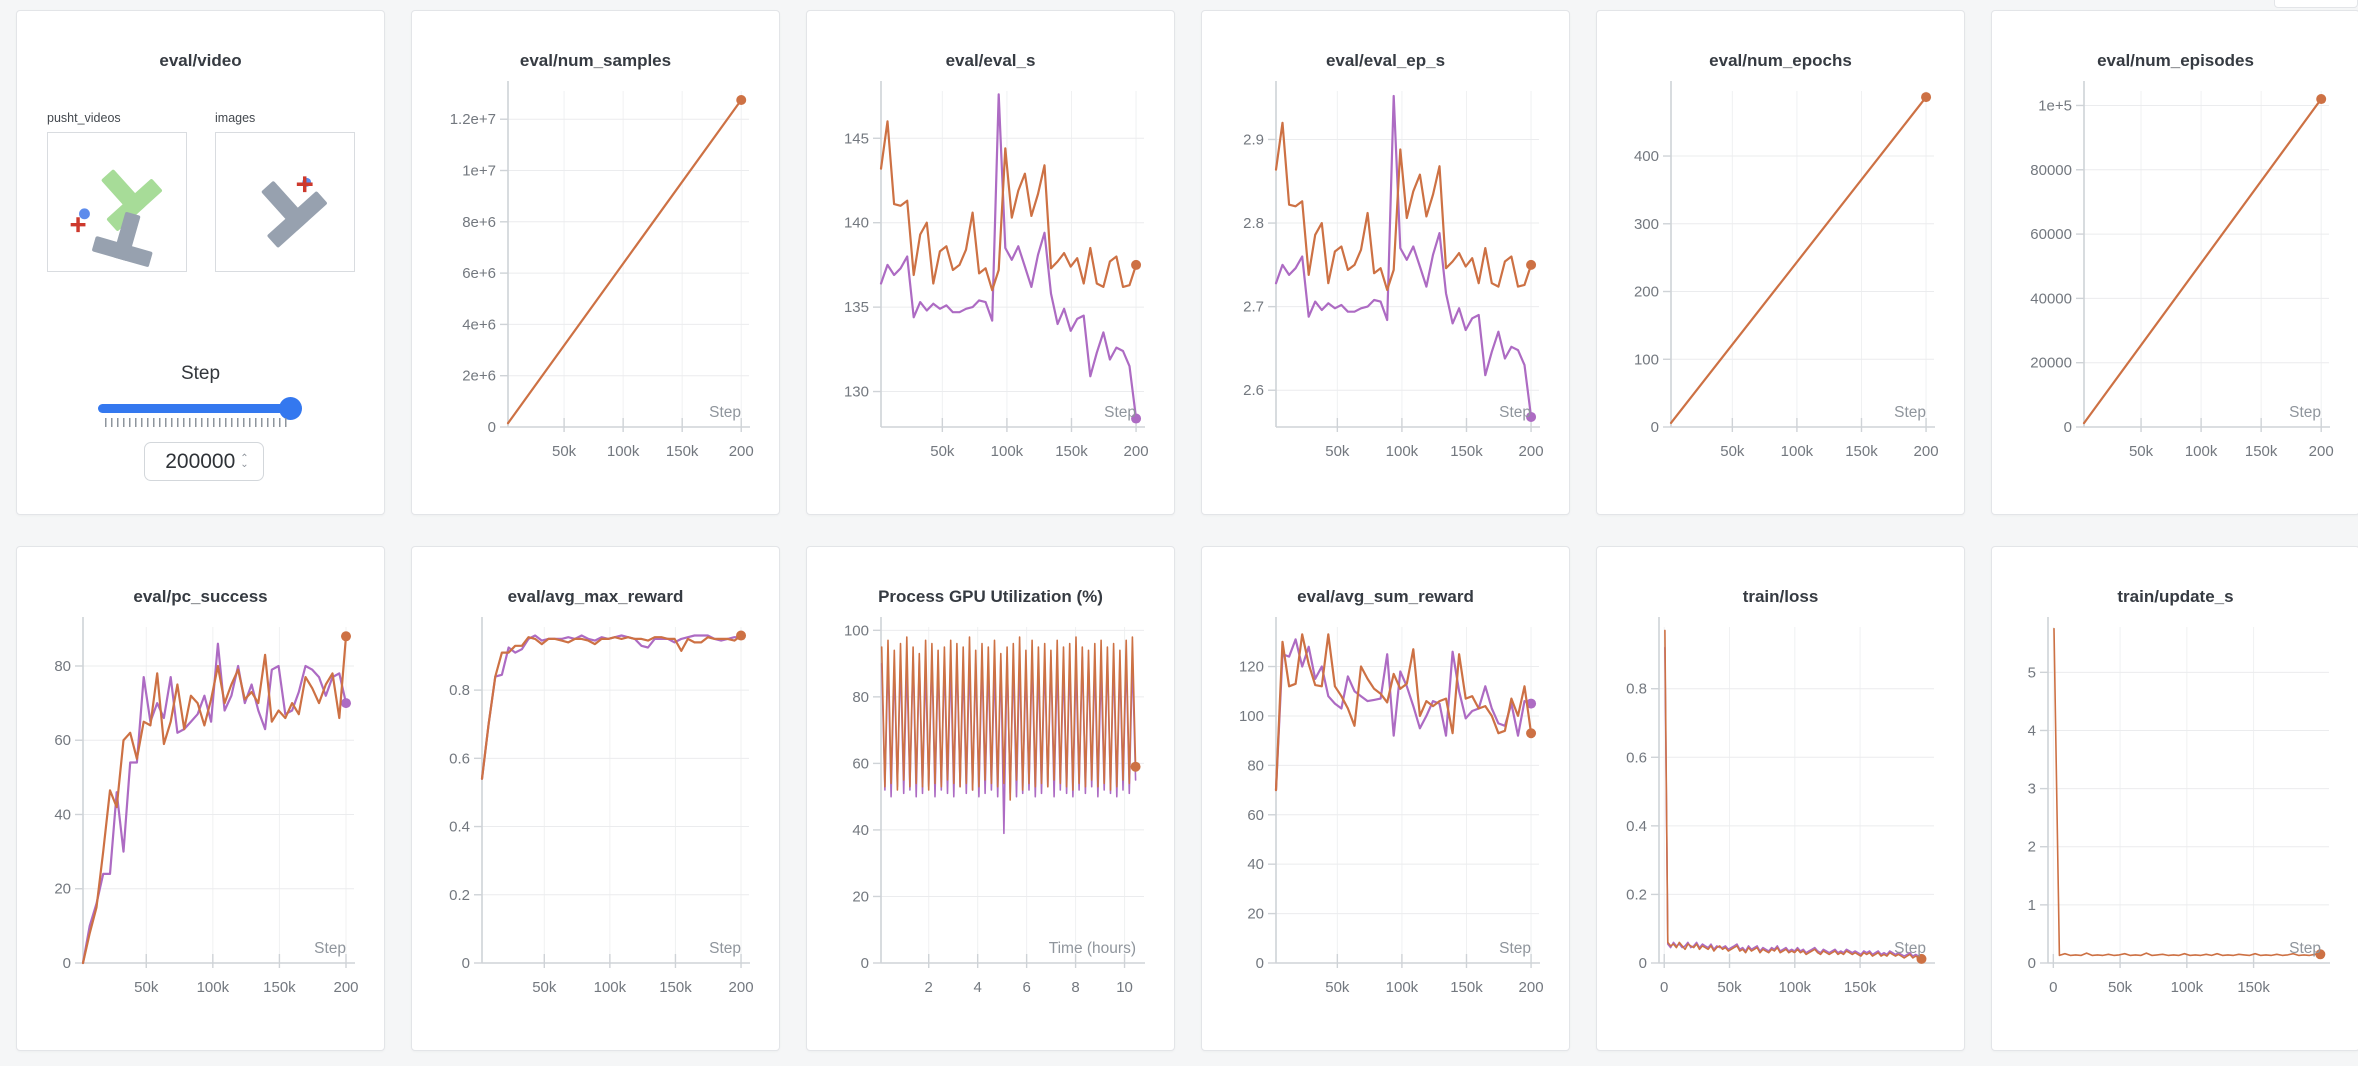 The height and width of the screenshot is (1066, 2358). I want to click on line-chart: 0 0.2 0.4 0.6 0.8 50k 100k 150k 200 Step, so click(595, 821).